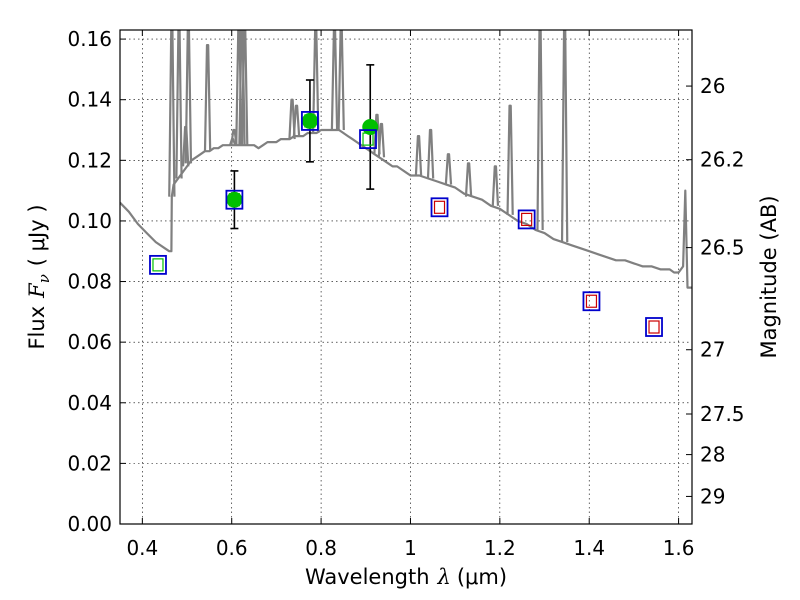 The height and width of the screenshot is (600, 800). What do you see at coordinates (89, 524) in the screenshot?
I see `y-tick-label: 0.00` at bounding box center [89, 524].